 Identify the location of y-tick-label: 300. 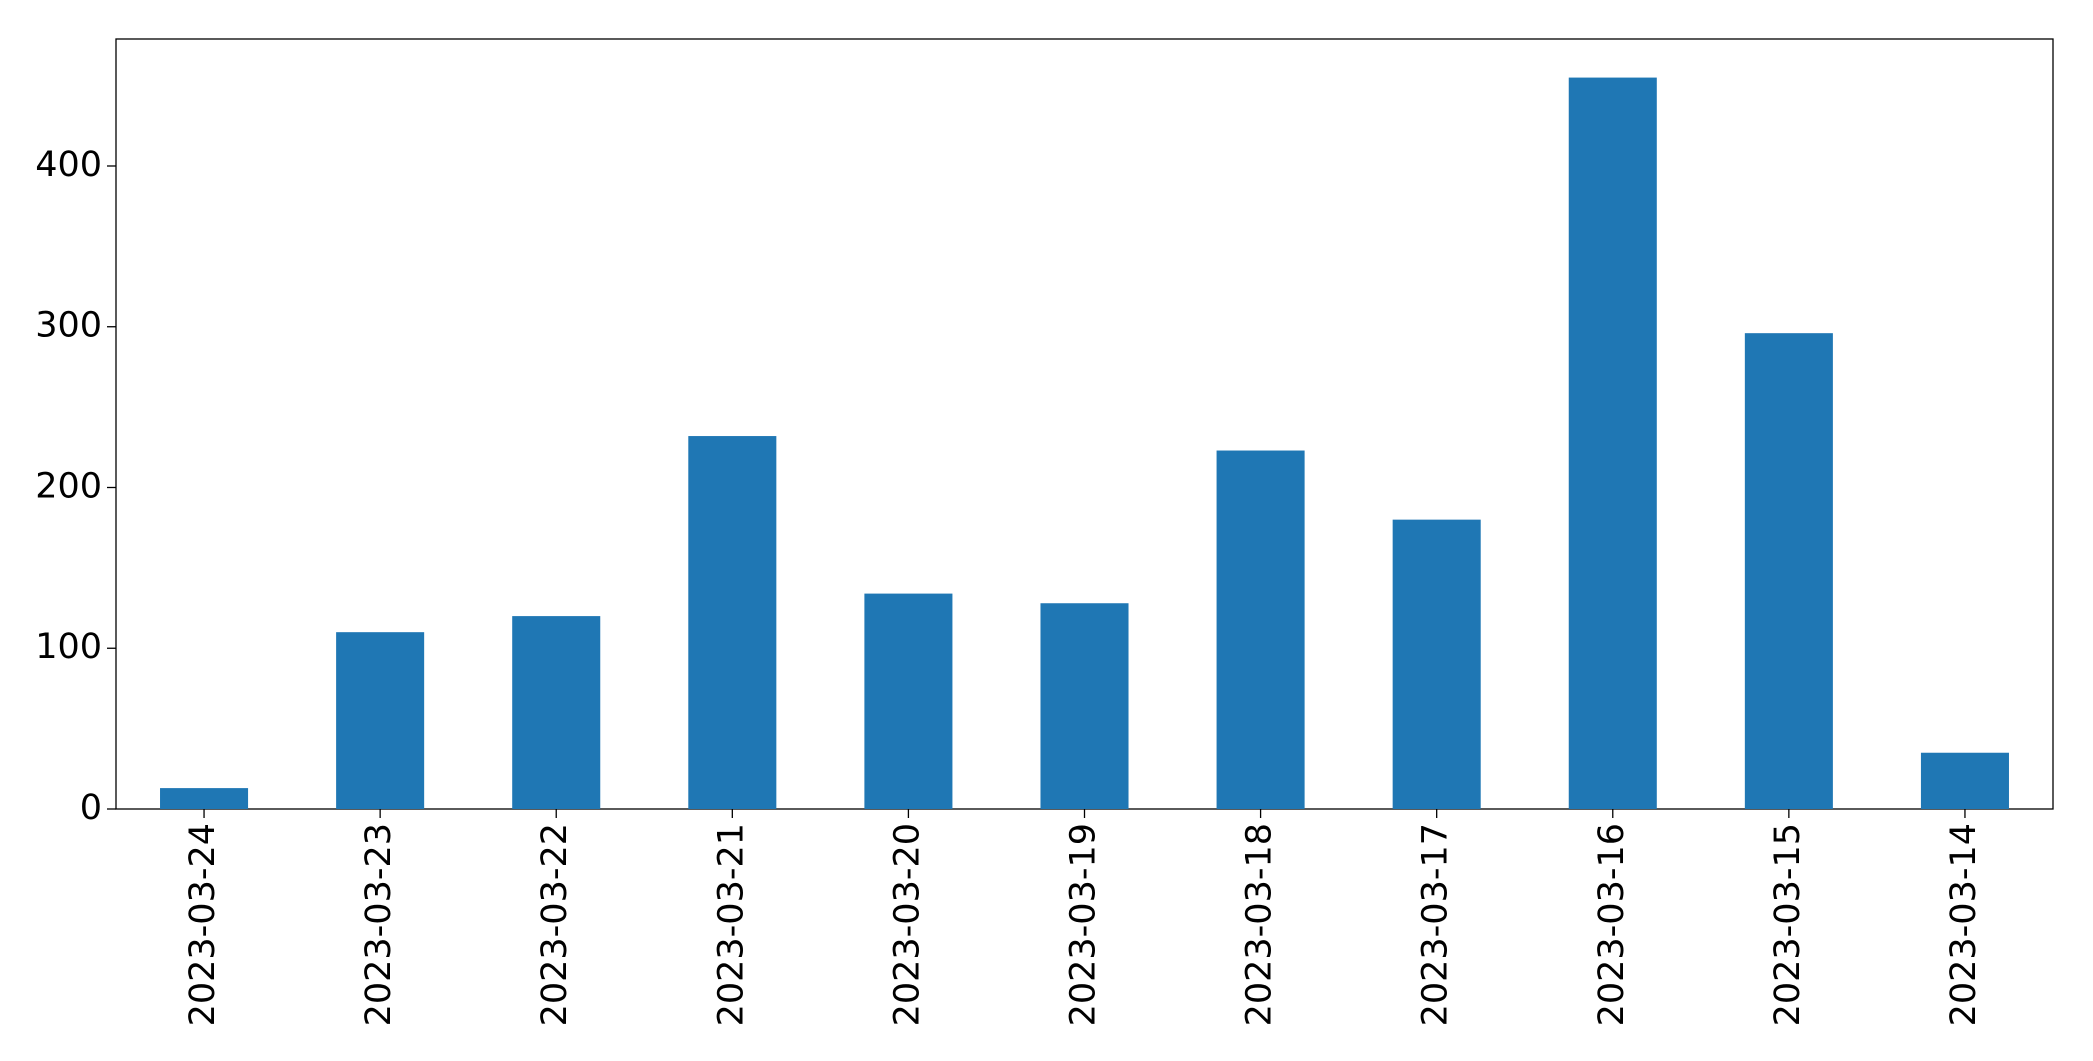
(68, 326).